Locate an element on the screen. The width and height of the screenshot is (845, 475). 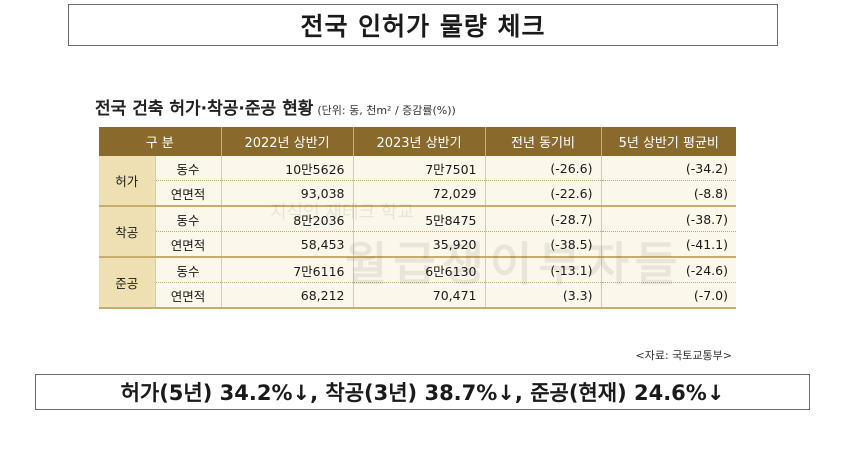
page-title: 전국 인허가 물량 체크 is located at coordinates (423, 25).